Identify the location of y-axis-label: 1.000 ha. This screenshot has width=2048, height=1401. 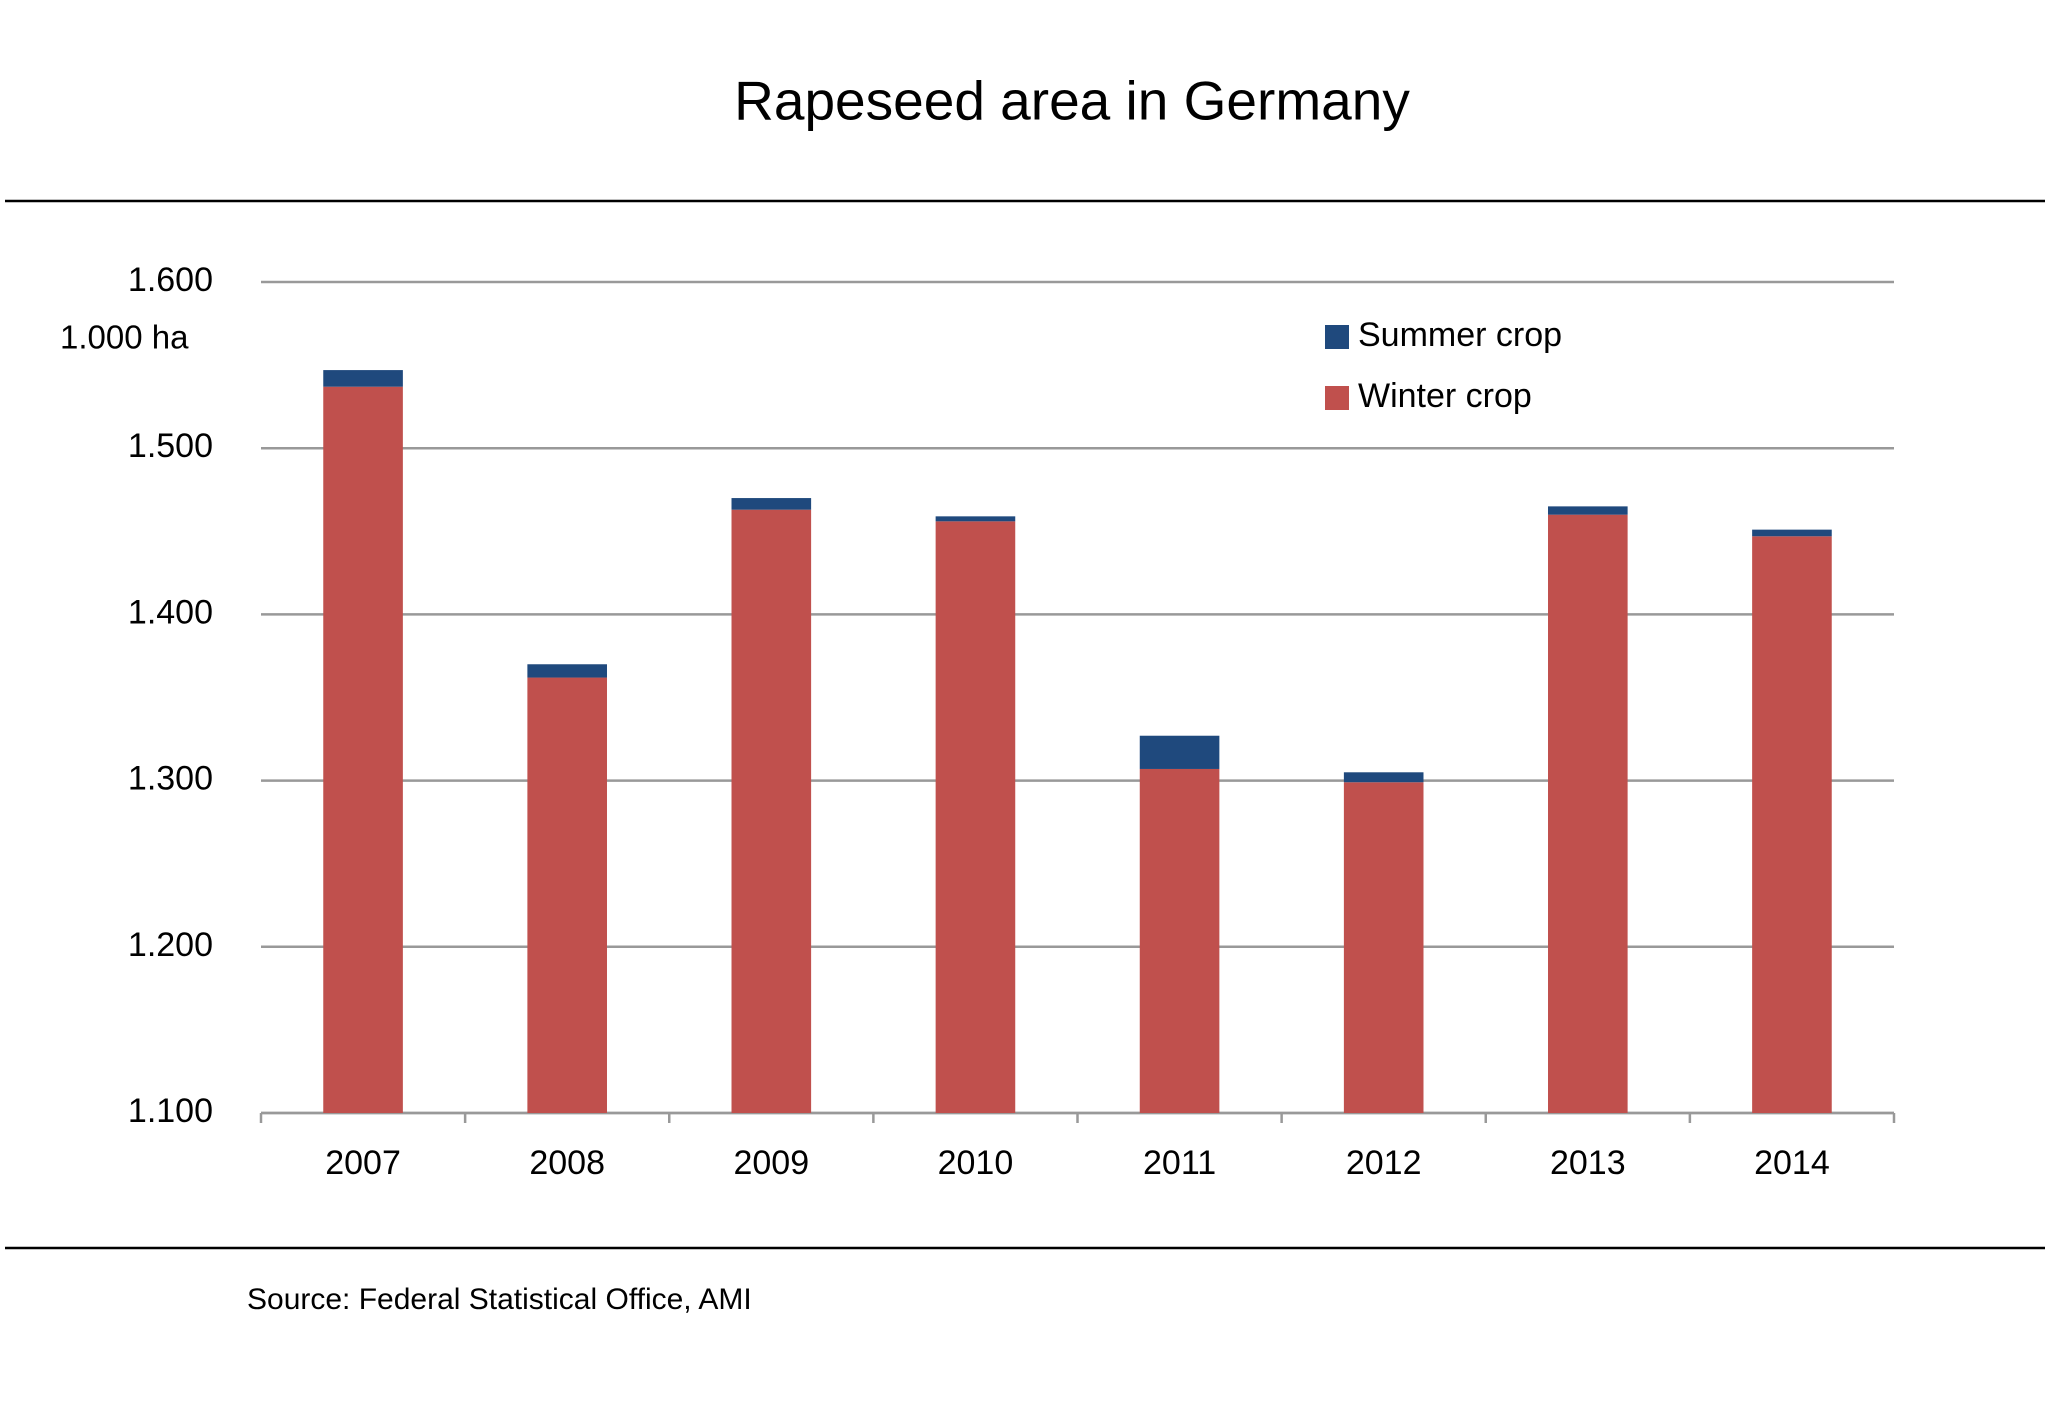
(124, 337).